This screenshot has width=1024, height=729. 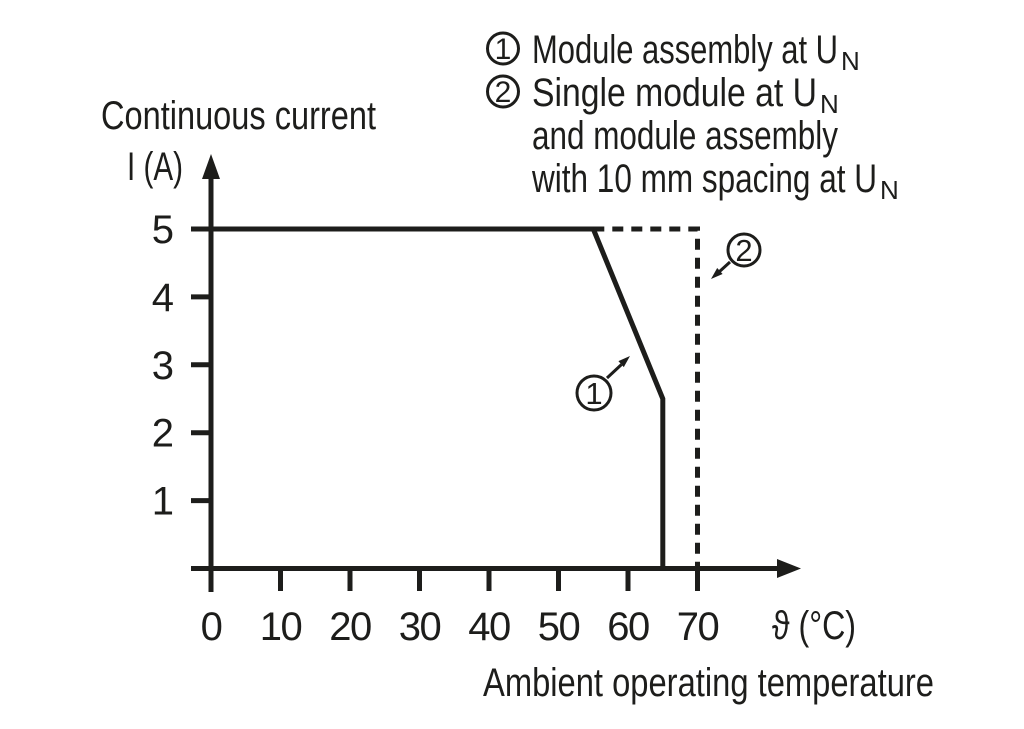 I want to click on legend-row-text: with 10 mm spacing at U, so click(x=704, y=179).